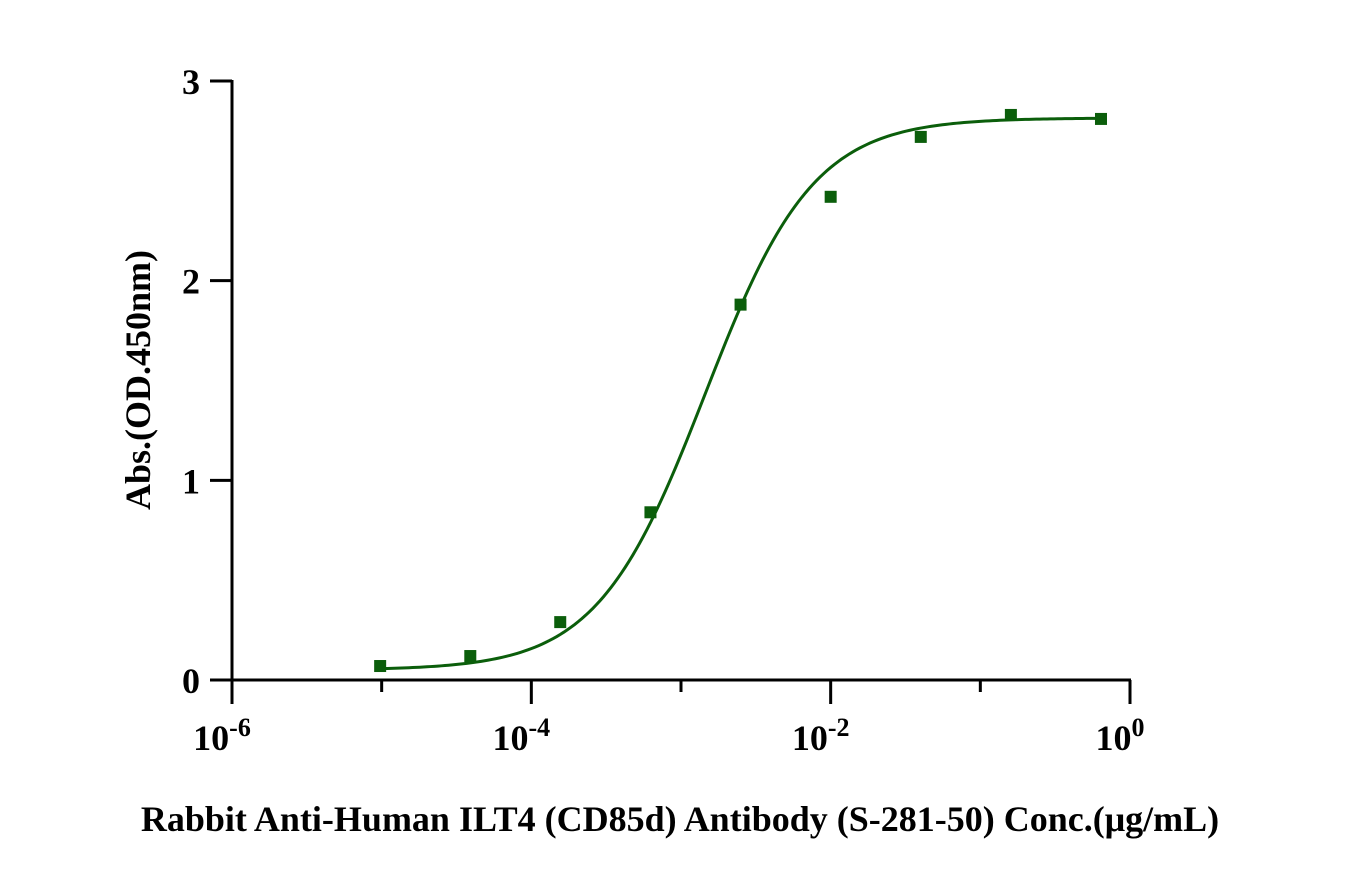  I want to click on x-tick-label: 10⁻⁴, so click(521, 735).